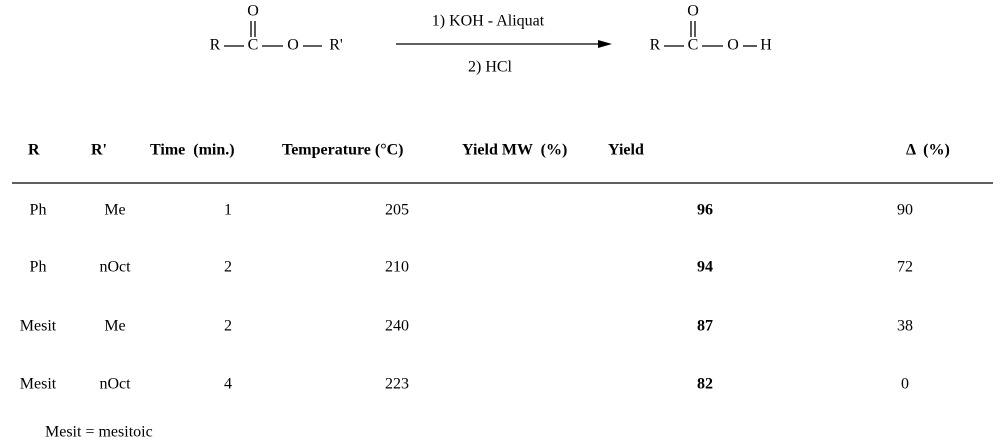 This screenshot has height=444, width=1000. What do you see at coordinates (905, 384) in the screenshot?
I see `cell: 0` at bounding box center [905, 384].